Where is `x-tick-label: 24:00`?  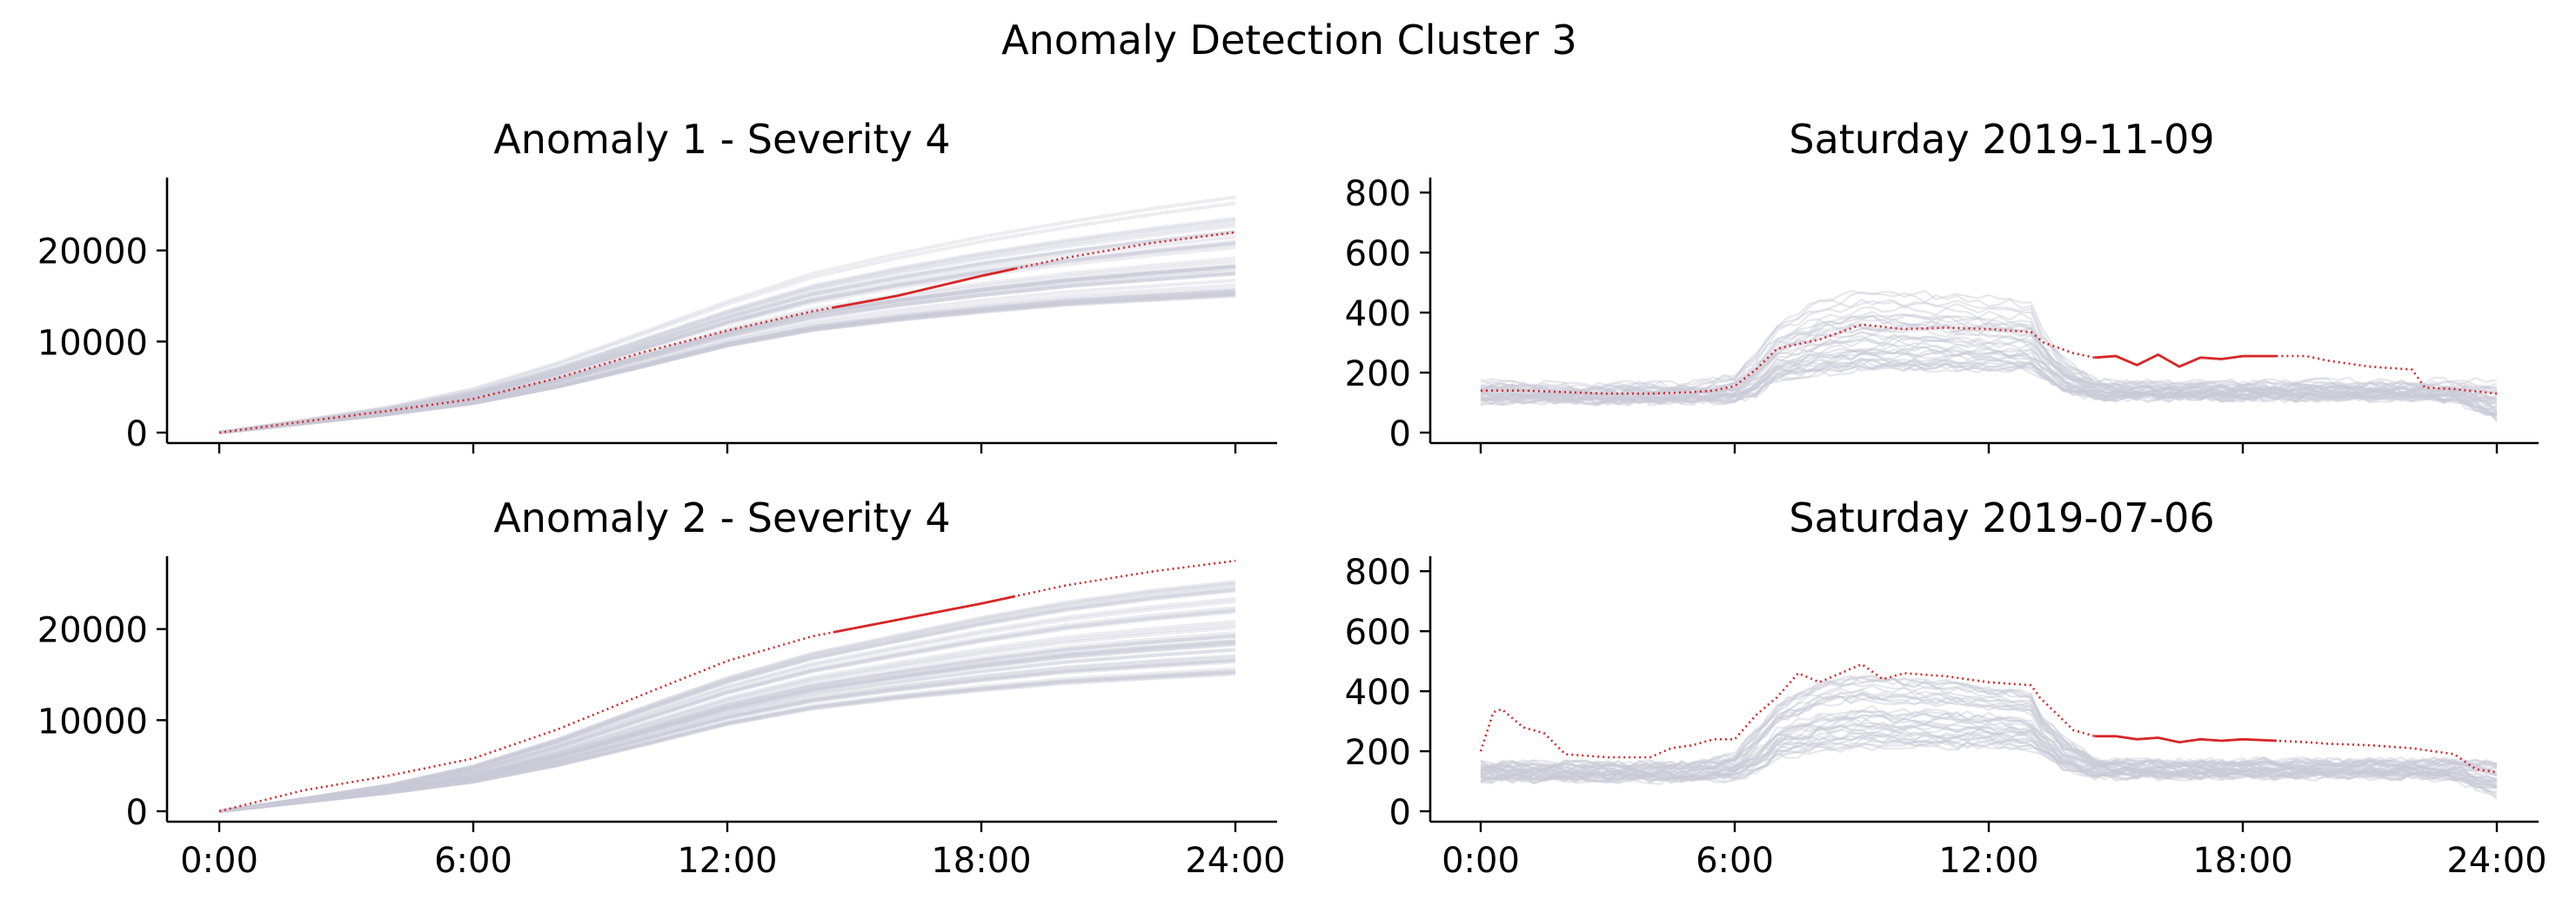
x-tick-label: 24:00 is located at coordinates (2496, 861).